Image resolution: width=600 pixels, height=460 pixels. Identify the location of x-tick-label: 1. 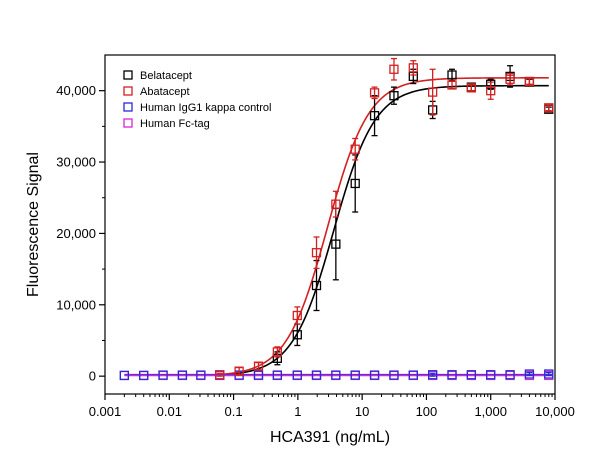
(297, 411).